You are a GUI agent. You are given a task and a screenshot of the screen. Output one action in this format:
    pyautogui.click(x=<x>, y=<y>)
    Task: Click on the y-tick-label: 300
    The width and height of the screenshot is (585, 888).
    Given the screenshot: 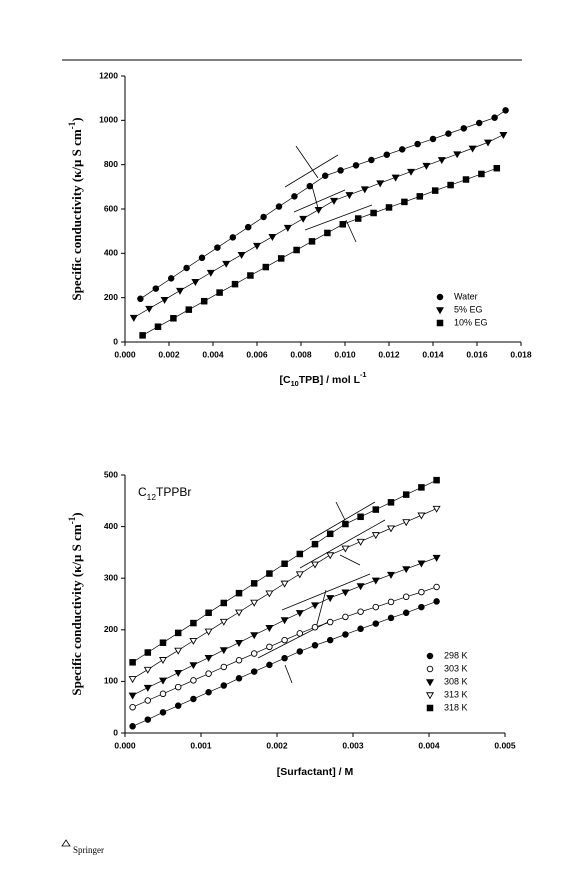 What is the action you would take?
    pyautogui.click(x=111, y=577)
    